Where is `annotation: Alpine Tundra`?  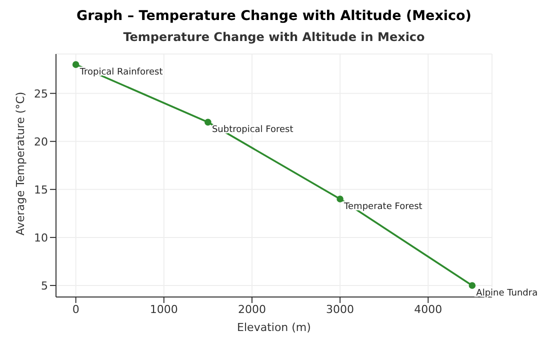 annotation: Alpine Tundra is located at coordinates (507, 293).